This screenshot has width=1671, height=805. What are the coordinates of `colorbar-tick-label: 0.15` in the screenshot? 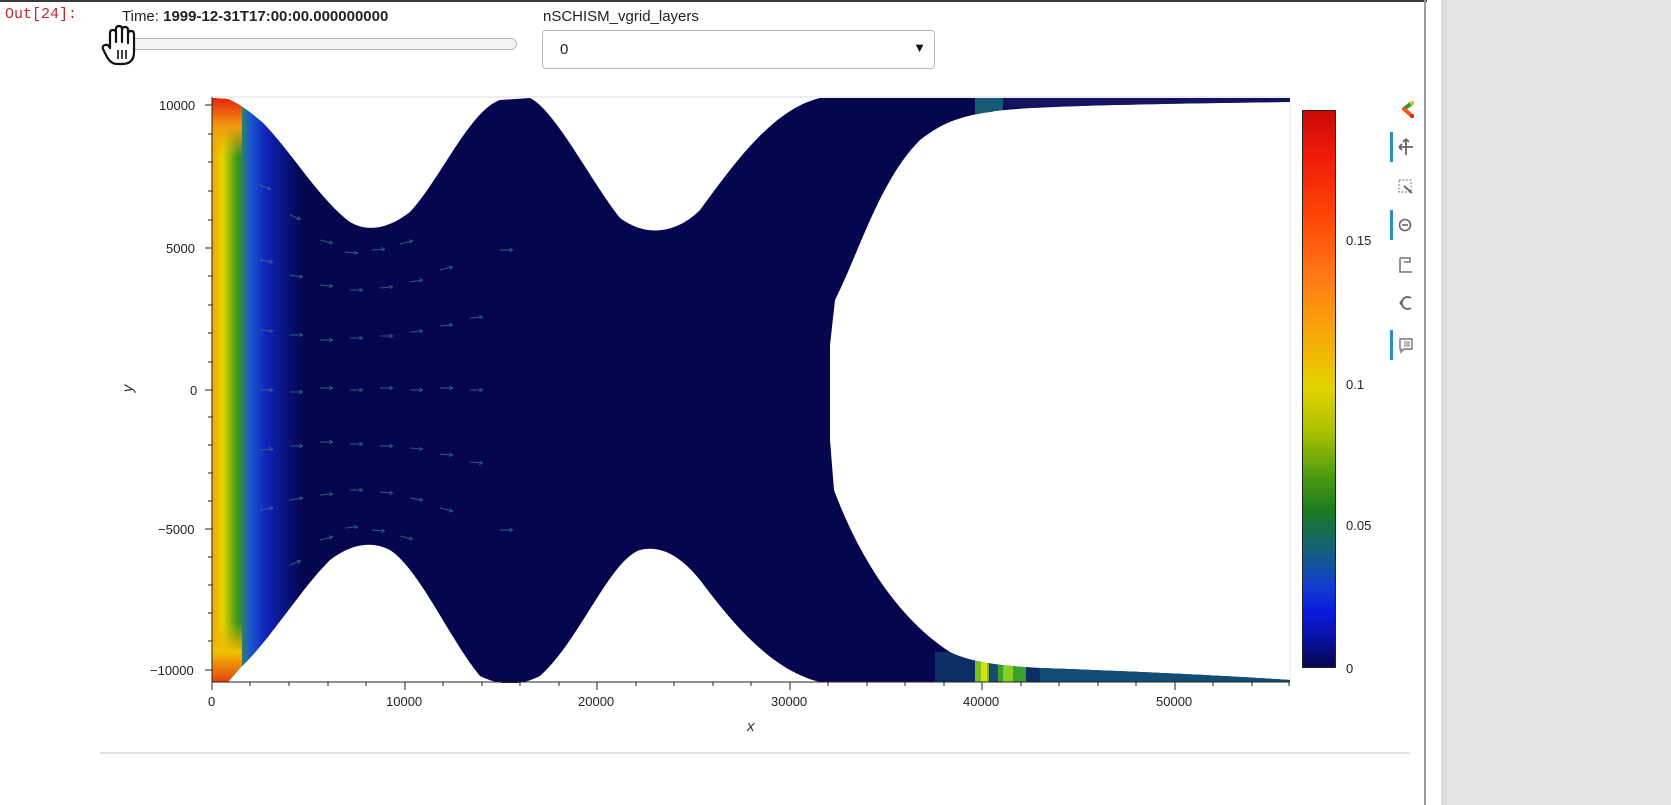 It's located at (1359, 240).